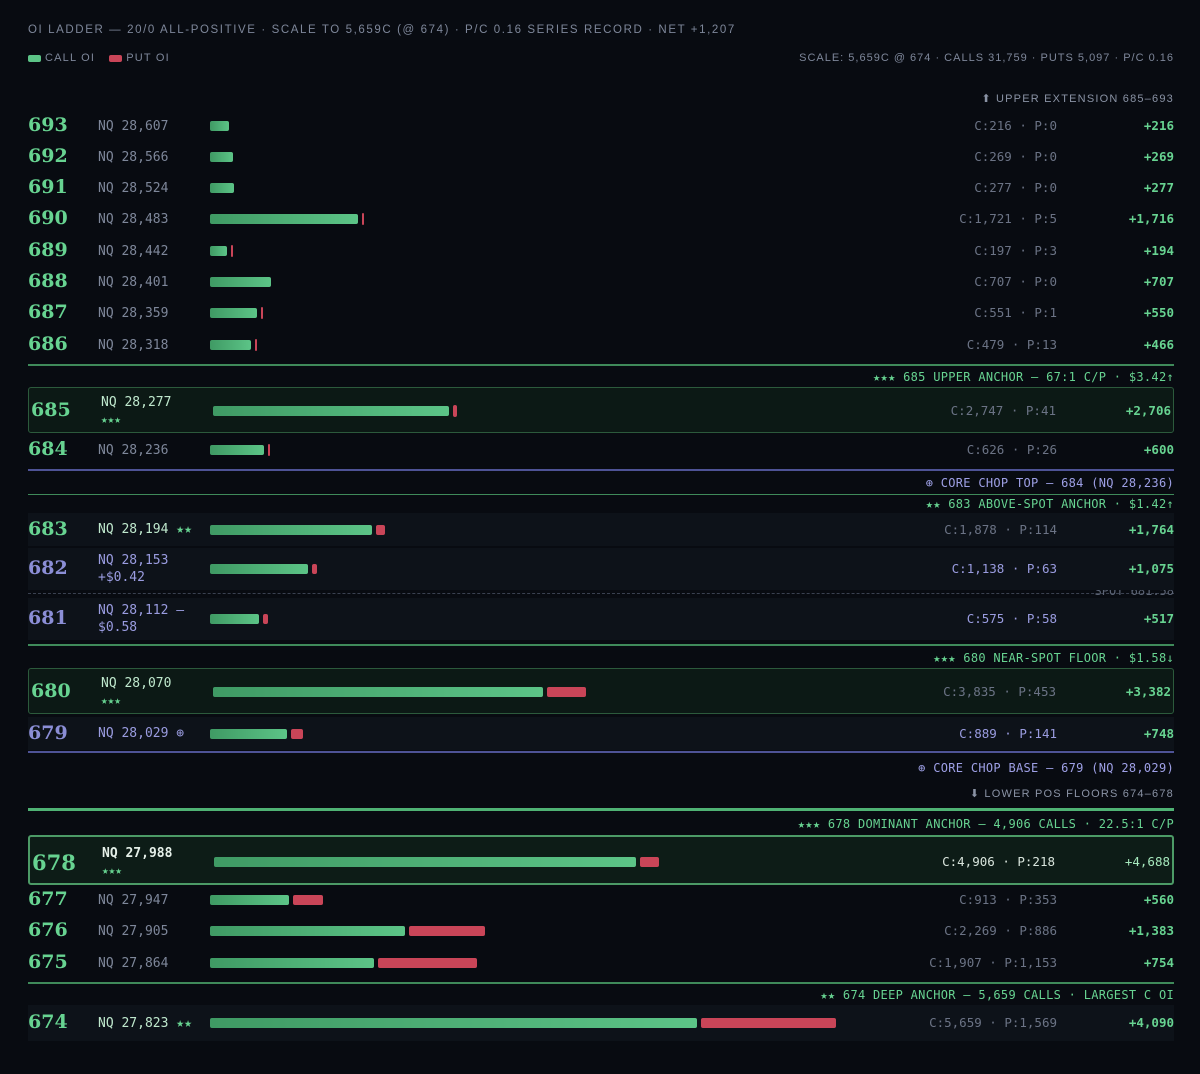  I want to click on ladder-row-679: 679 NQ 28,029 ⊕ C:889 · P:141 +748, so click(601, 733).